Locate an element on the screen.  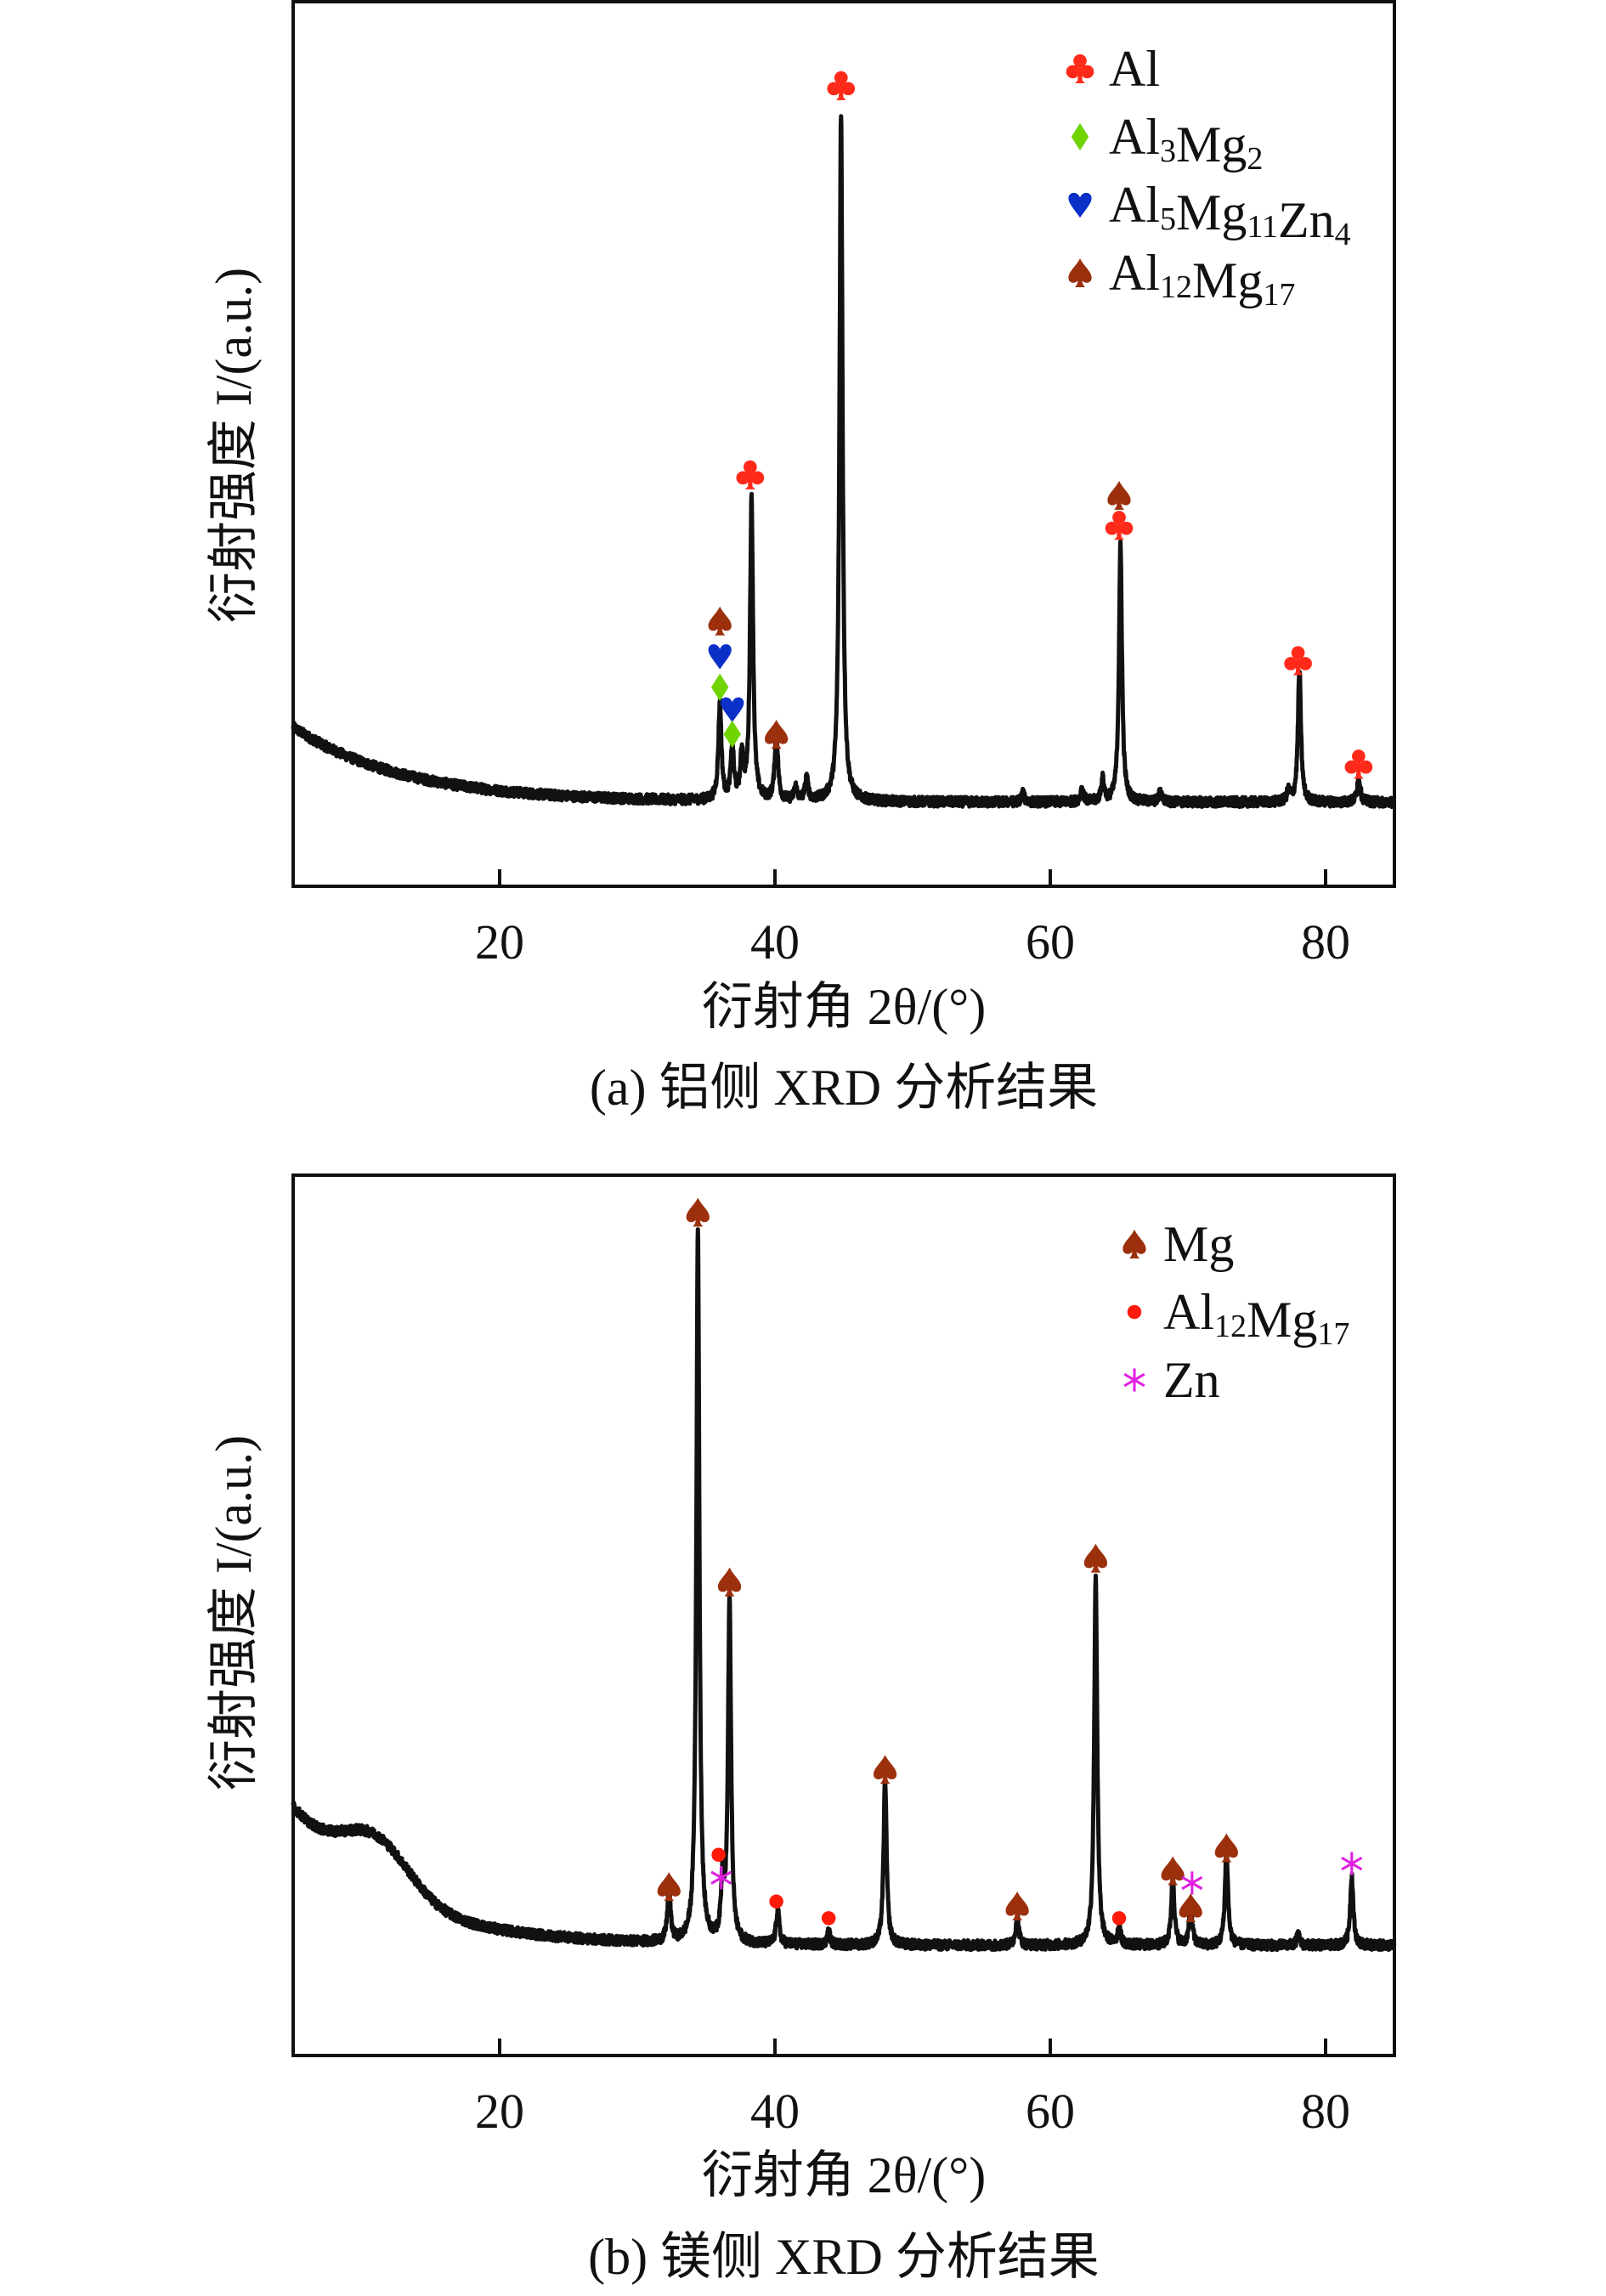
legend-label: Mg is located at coordinates (1198, 1244).